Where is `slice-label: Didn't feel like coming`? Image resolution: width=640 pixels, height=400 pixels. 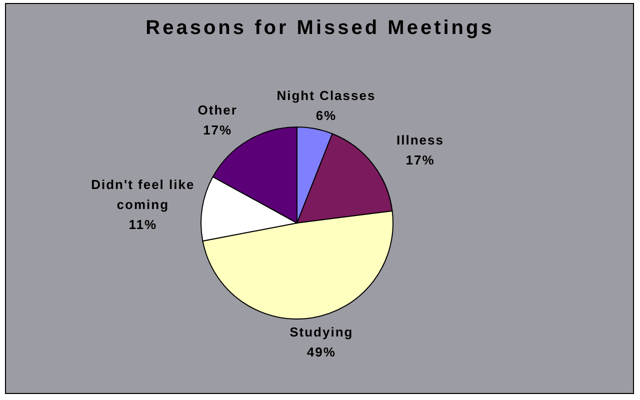 slice-label: Didn't feel like coming is located at coordinates (143, 194).